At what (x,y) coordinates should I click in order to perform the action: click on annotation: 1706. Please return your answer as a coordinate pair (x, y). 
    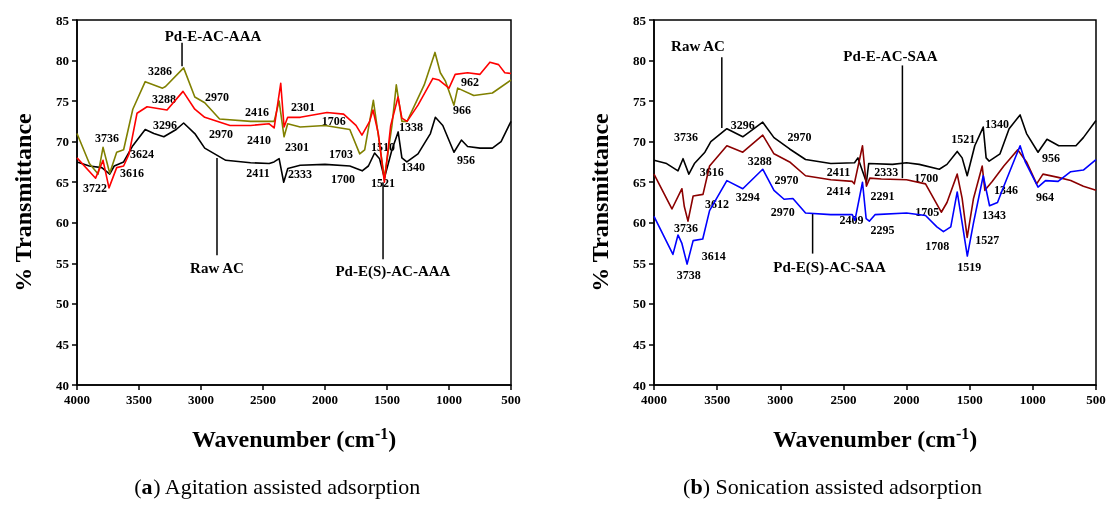
    Looking at the image, I should click on (333, 120).